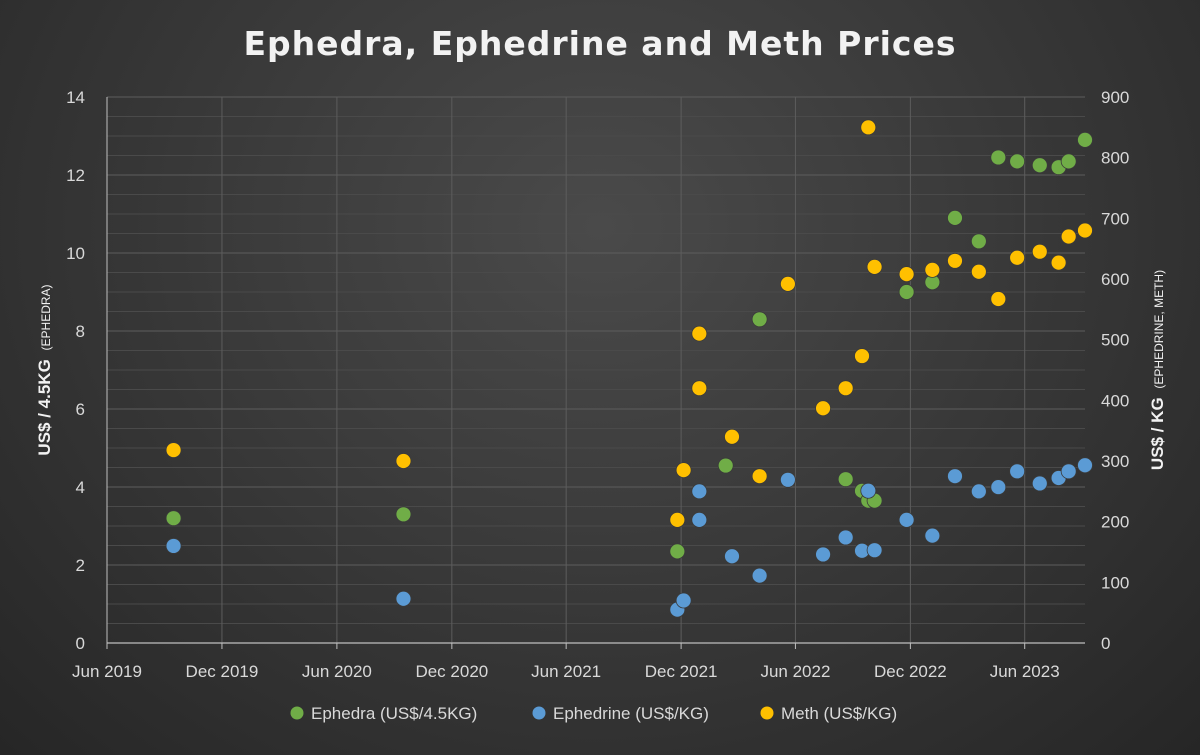 The width and height of the screenshot is (1200, 755). Describe the element at coordinates (910, 671) in the screenshot. I see `x-tick-label: Dec 2022` at that location.